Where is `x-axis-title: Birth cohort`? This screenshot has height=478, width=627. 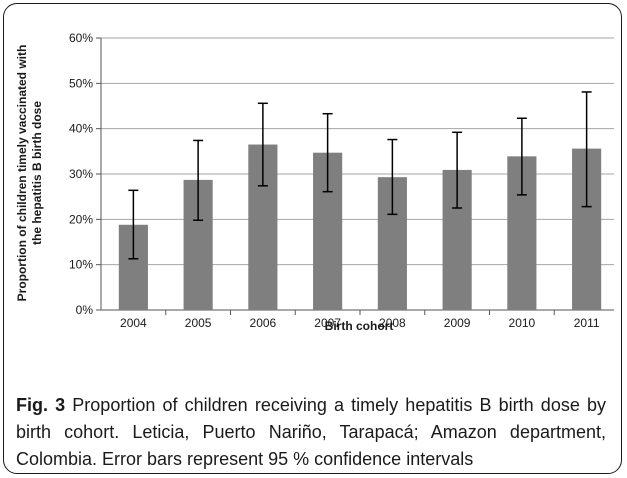 x-axis-title: Birth cohort is located at coordinates (359, 326).